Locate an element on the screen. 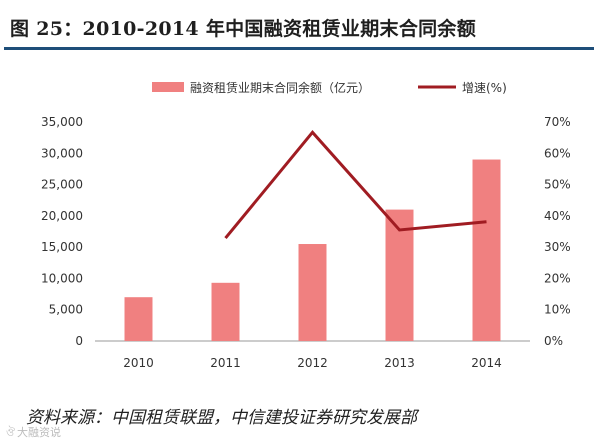 Image resolution: width=600 pixels, height=444 pixels. source-note: 资料来源：中国租赁联盟，中信建投证券研究发展部 is located at coordinates (221, 418).